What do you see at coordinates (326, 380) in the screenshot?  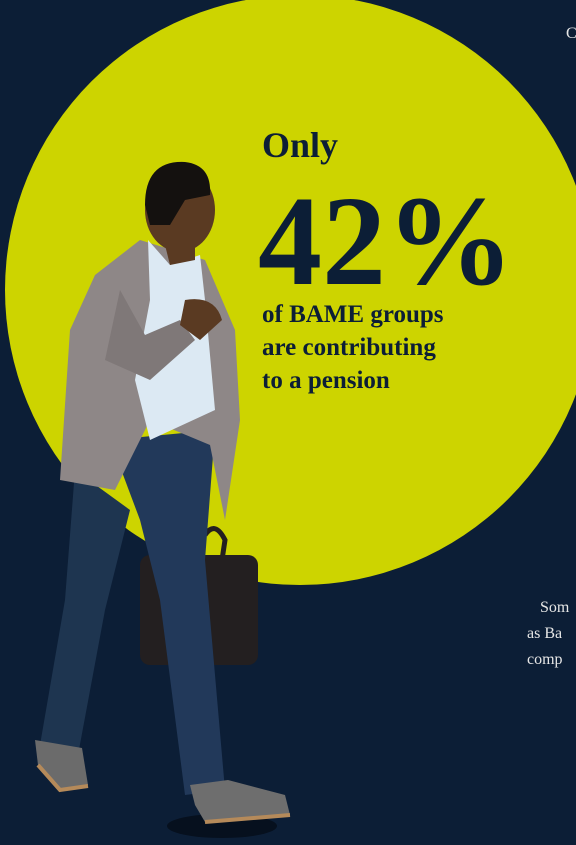 I see `headline-line: to a pension` at bounding box center [326, 380].